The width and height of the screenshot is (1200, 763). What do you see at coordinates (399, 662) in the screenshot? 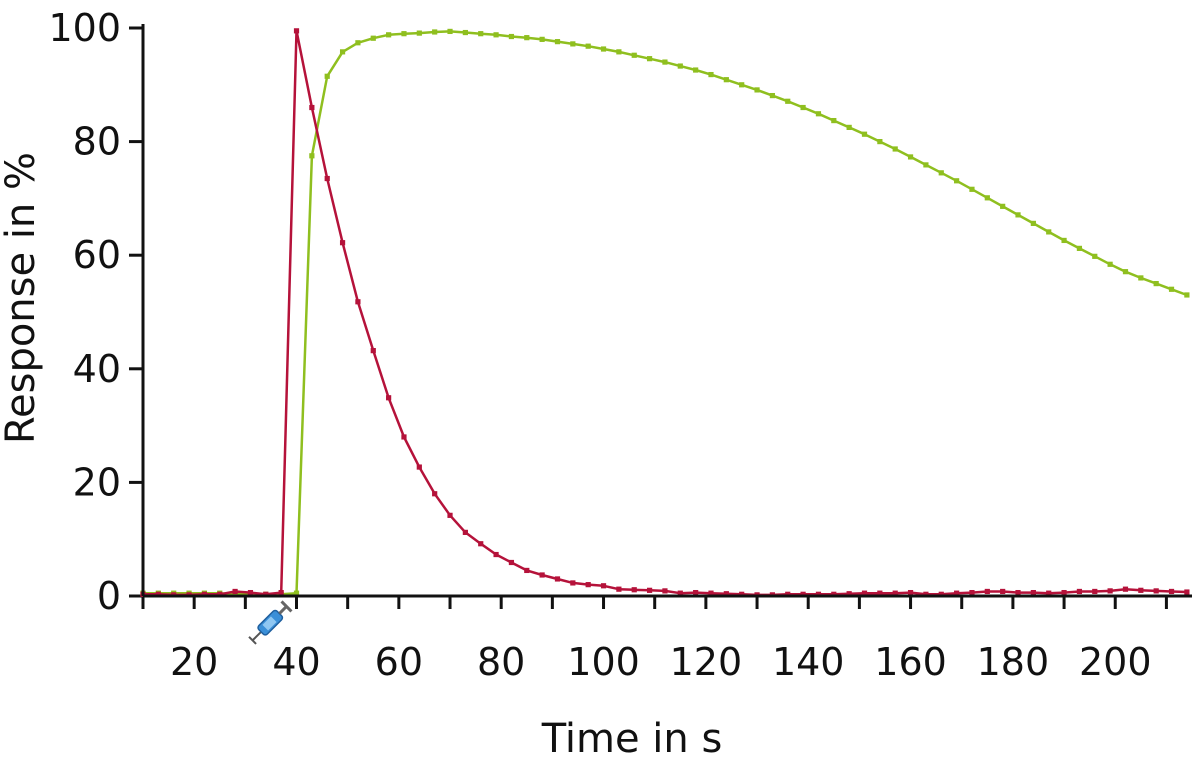
I see `x-tick-label: 60` at bounding box center [399, 662].